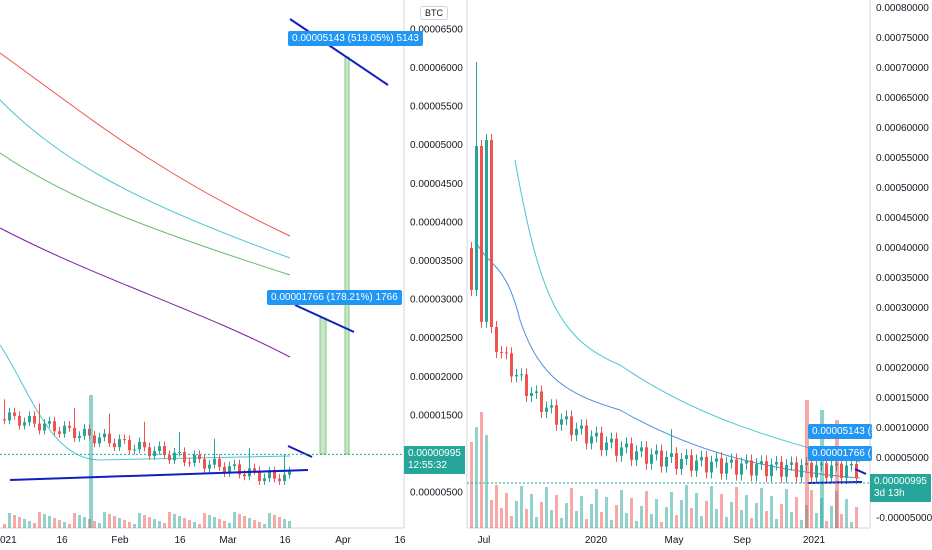 This screenshot has height=550, width=932. Describe the element at coordinates (427, 465) in the screenshot. I see `countdown-left: 12:55:32` at that location.